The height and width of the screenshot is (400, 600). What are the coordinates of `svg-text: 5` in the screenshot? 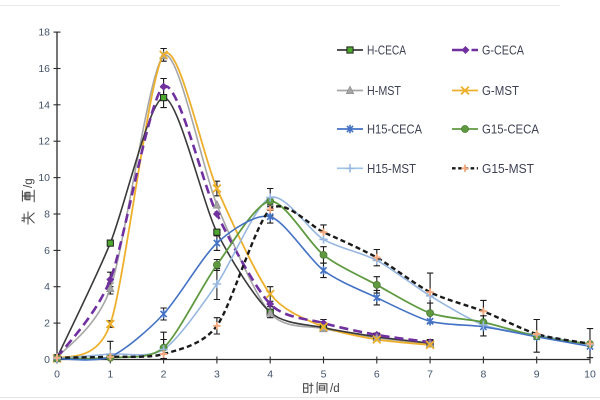 It's located at (324, 375).